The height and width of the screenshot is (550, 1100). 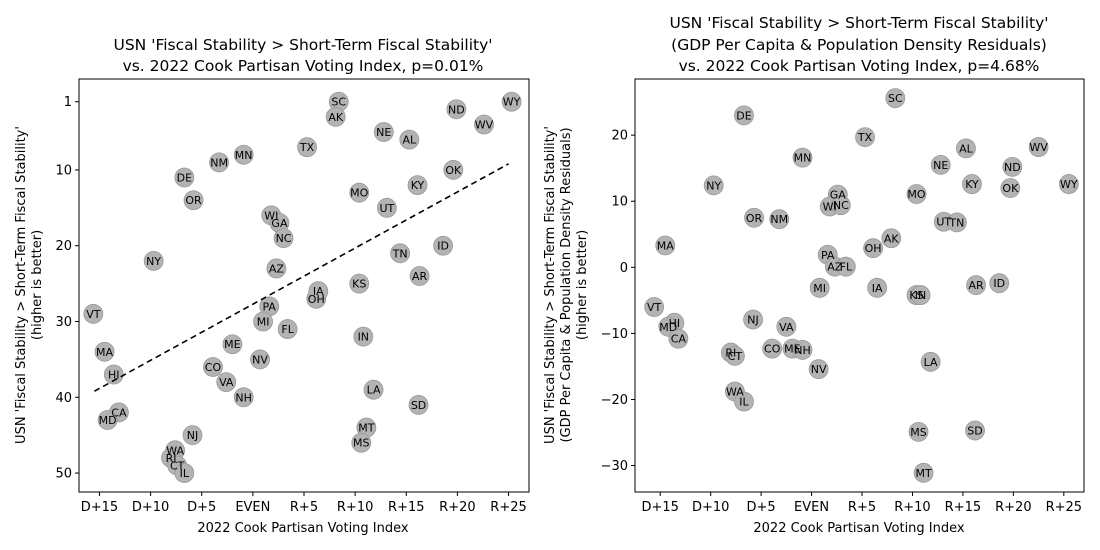 What do you see at coordinates (619, 136) in the screenshot?
I see `chart-right-y-tick-label: 20` at bounding box center [619, 136].